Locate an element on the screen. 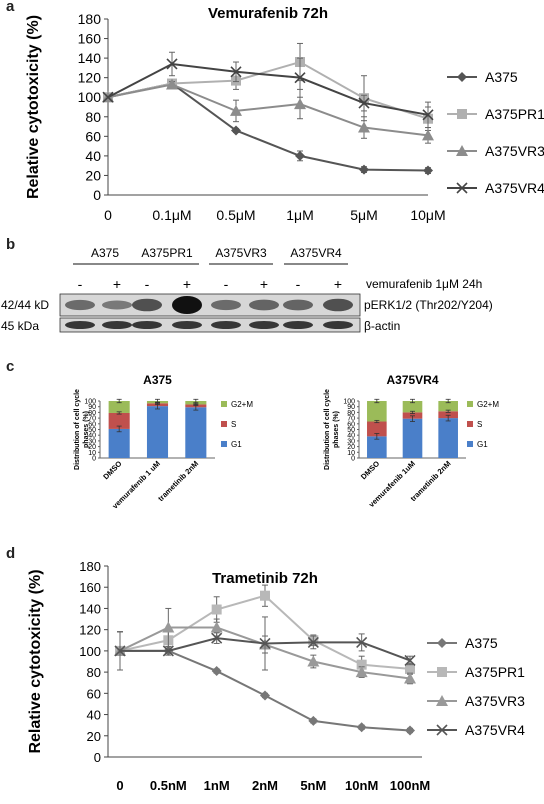 The height and width of the screenshot is (804, 544). vemurafenib-series-line-a375vr3 is located at coordinates (268, 110).